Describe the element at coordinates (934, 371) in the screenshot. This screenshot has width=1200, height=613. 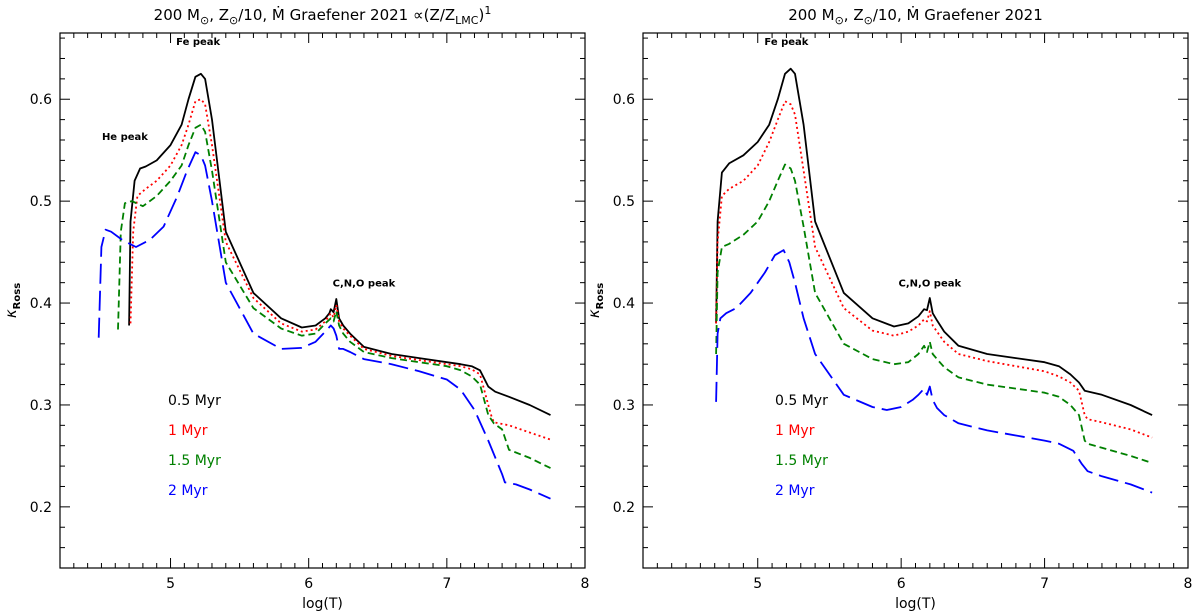
I see `series-line-2-myr` at that location.